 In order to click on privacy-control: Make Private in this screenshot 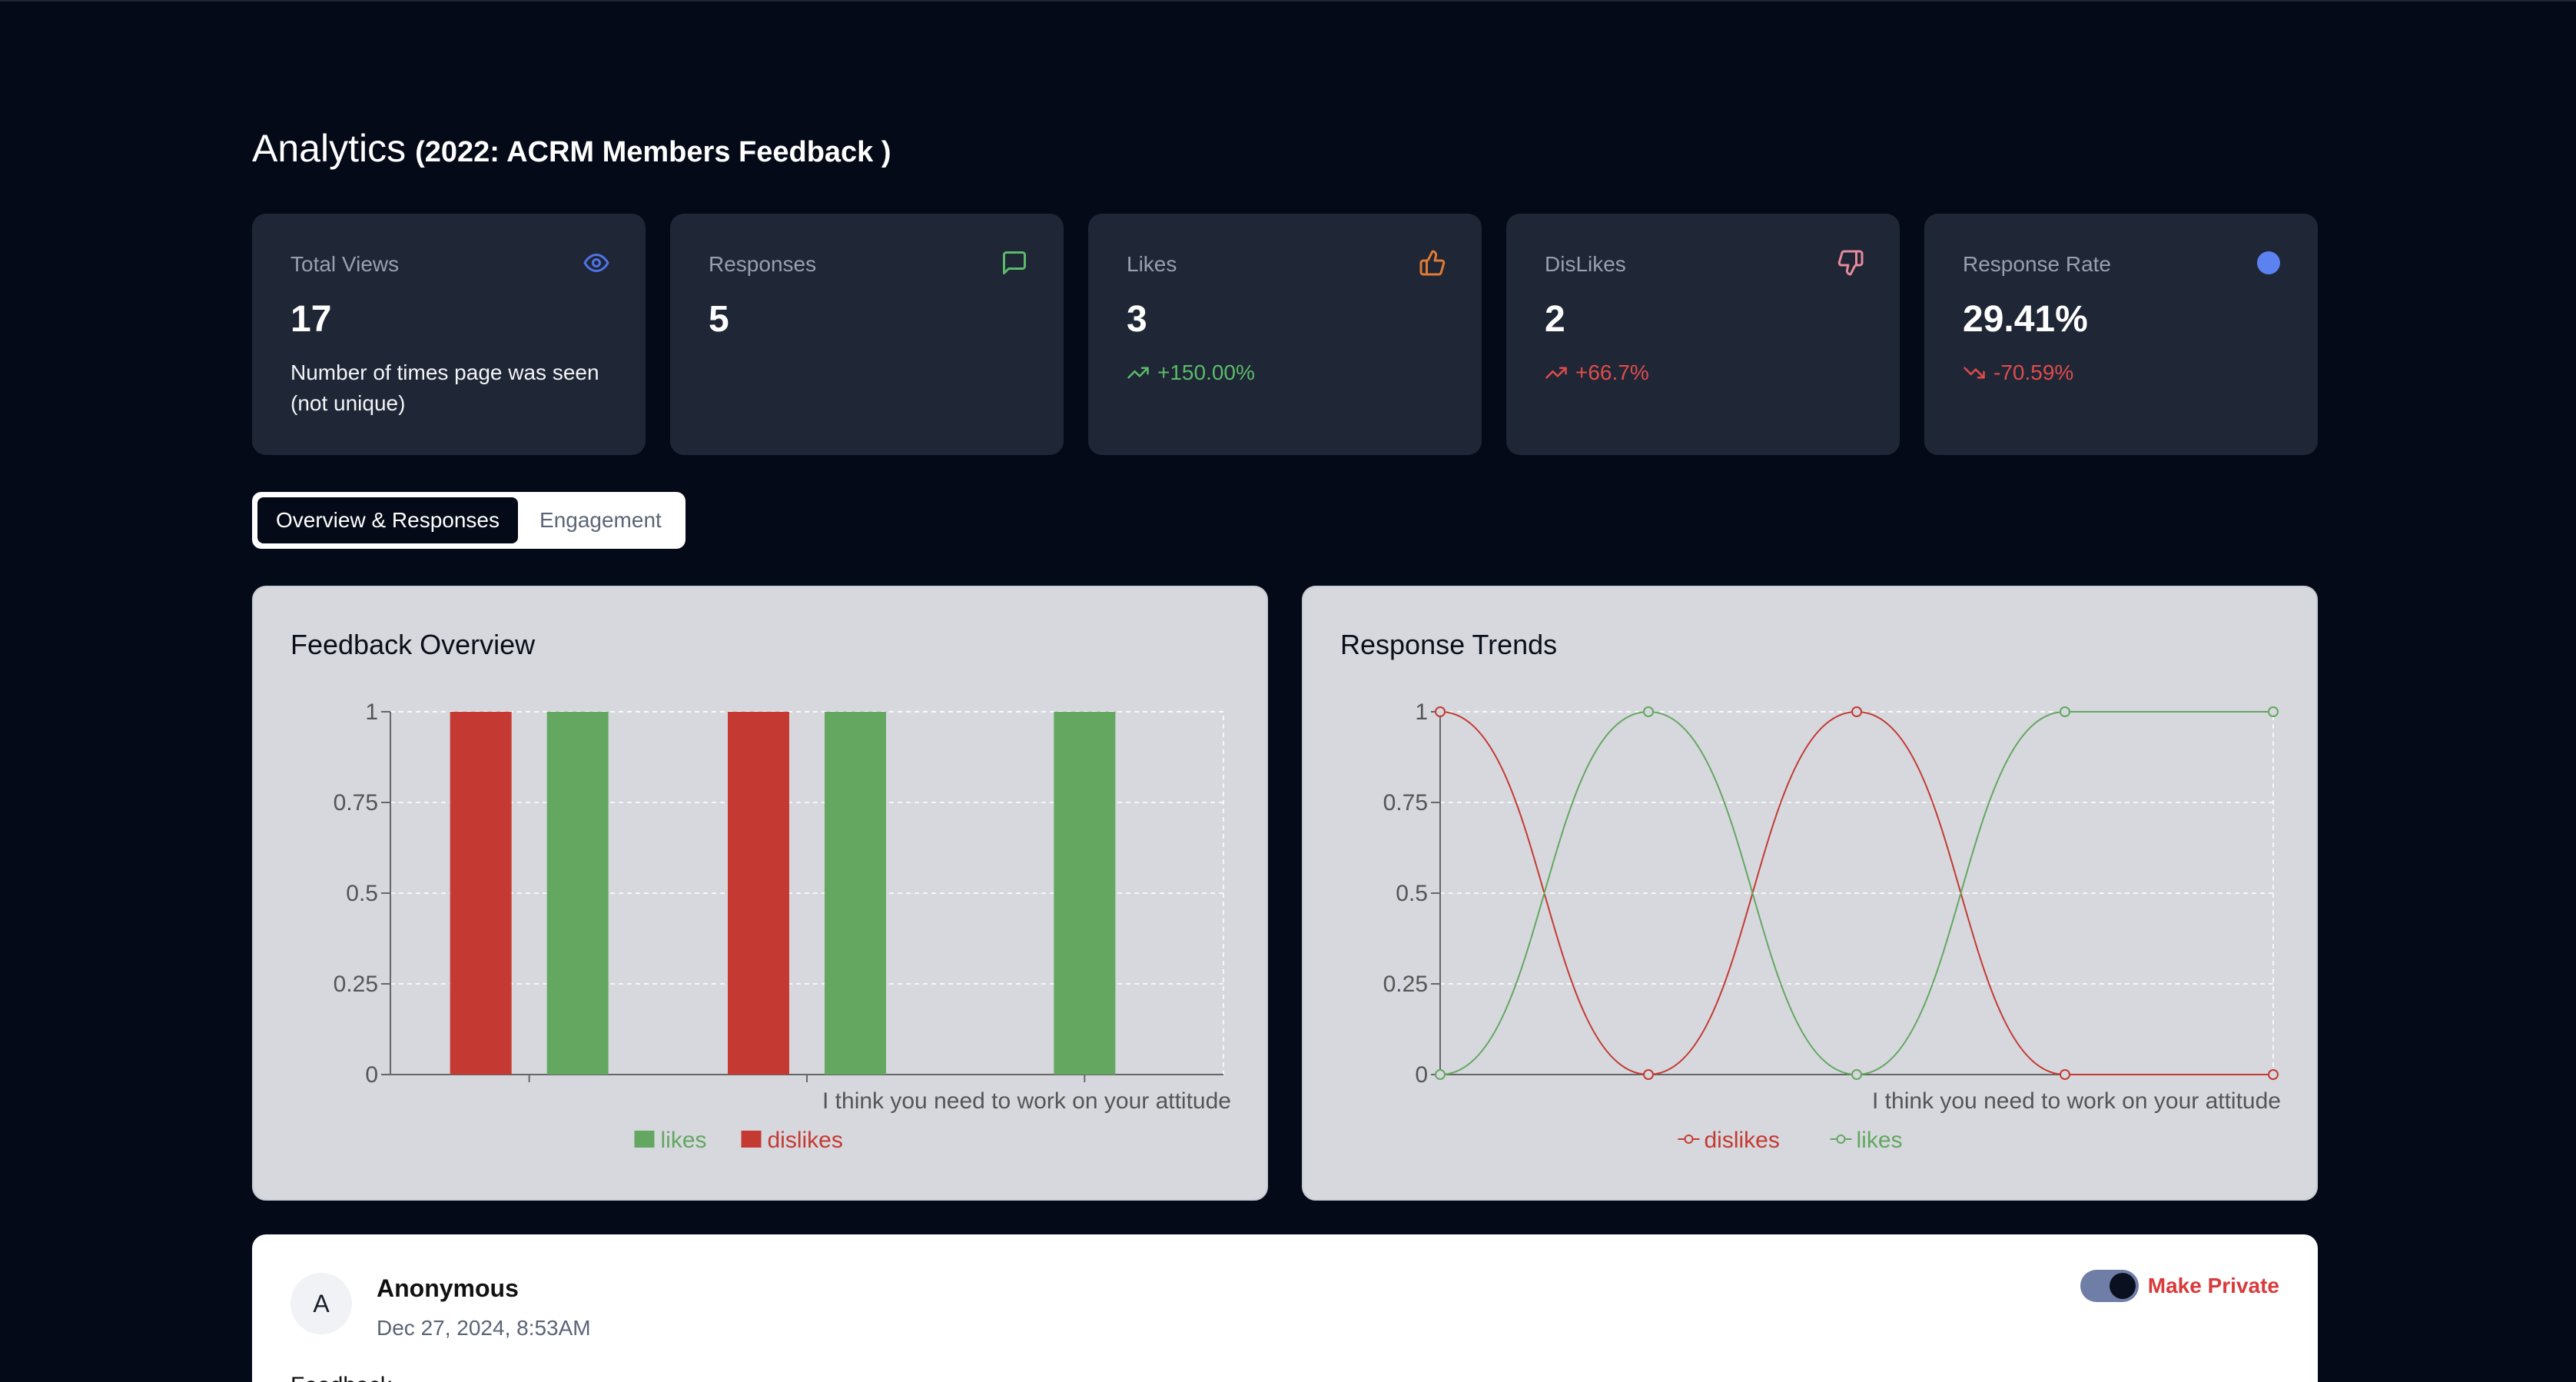, I will do `click(2179, 1286)`.